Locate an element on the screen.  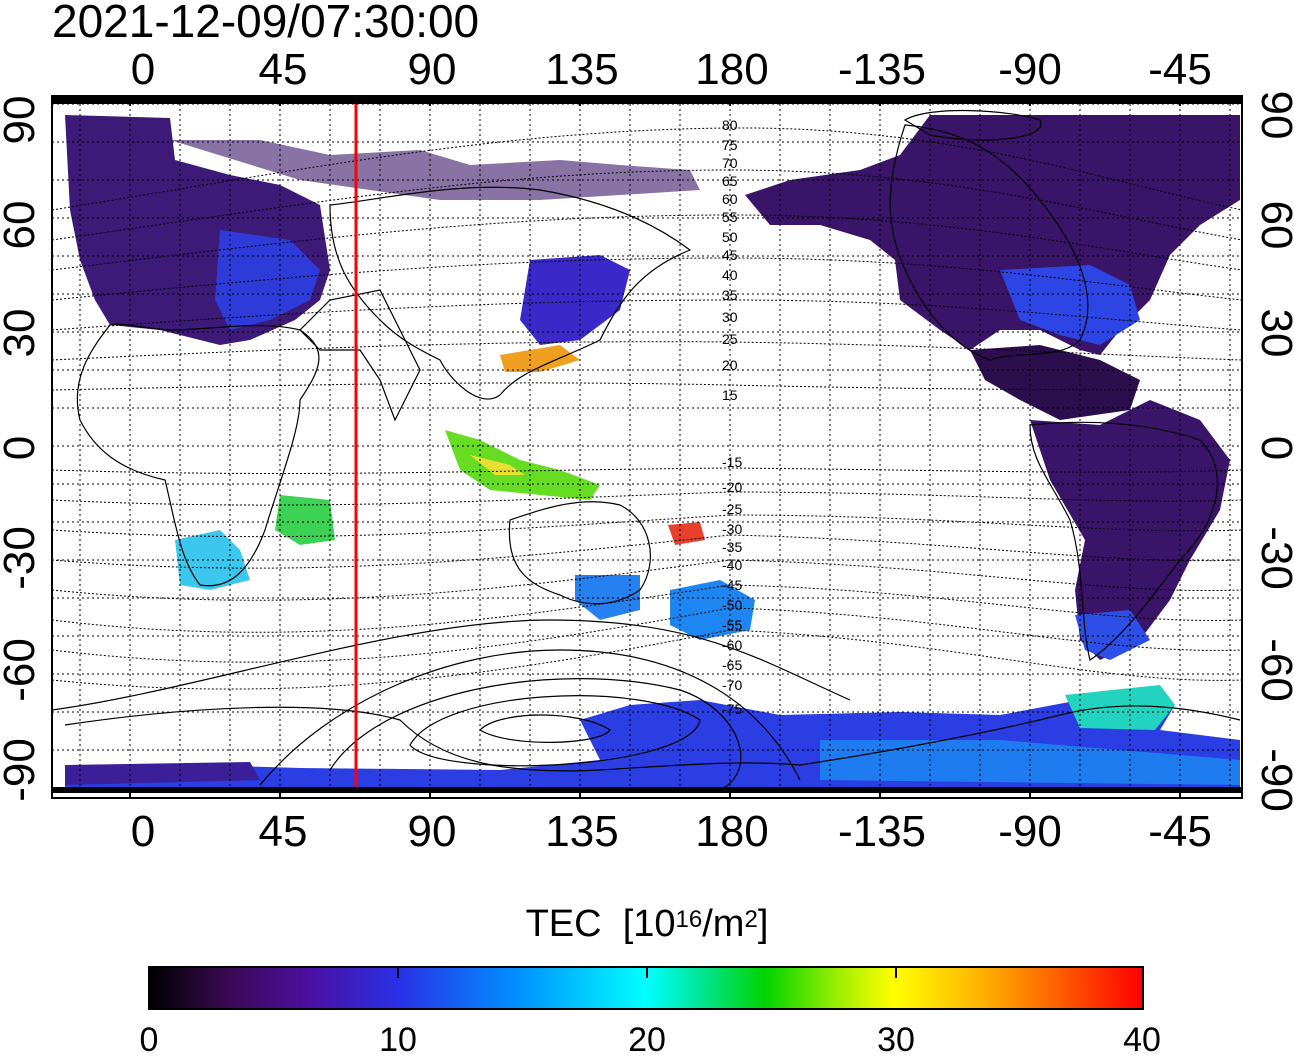
contour-label: 65 is located at coordinates (730, 181).